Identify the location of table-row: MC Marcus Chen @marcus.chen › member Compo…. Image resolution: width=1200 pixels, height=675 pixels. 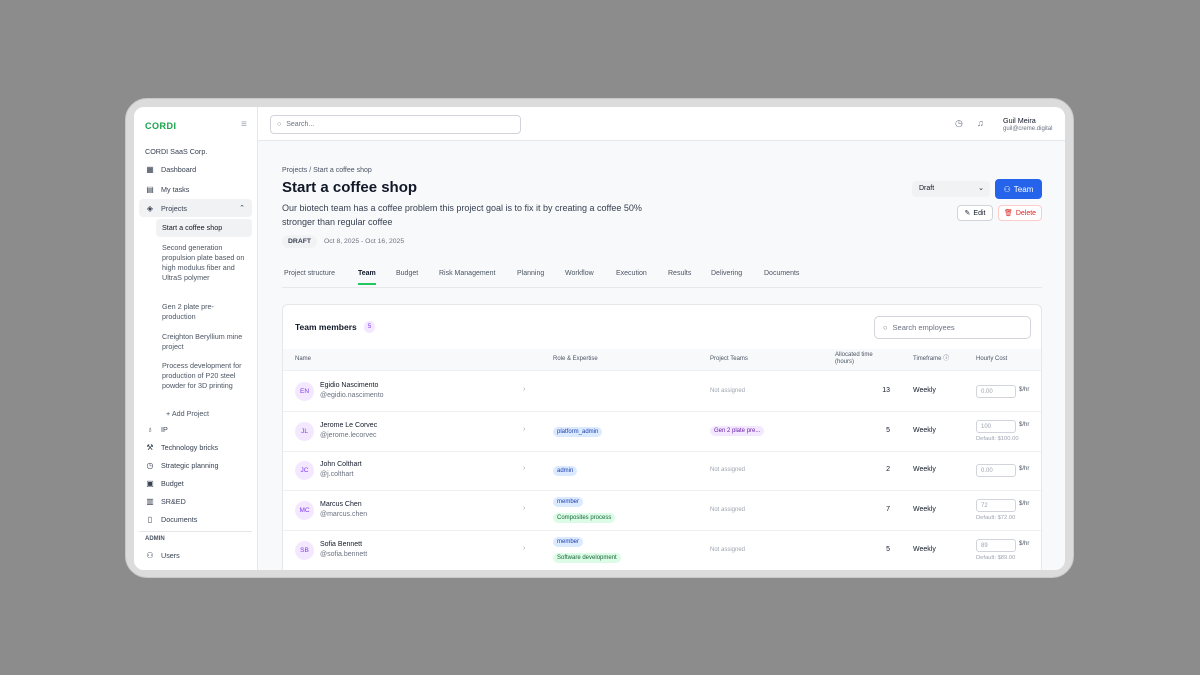
(662, 511).